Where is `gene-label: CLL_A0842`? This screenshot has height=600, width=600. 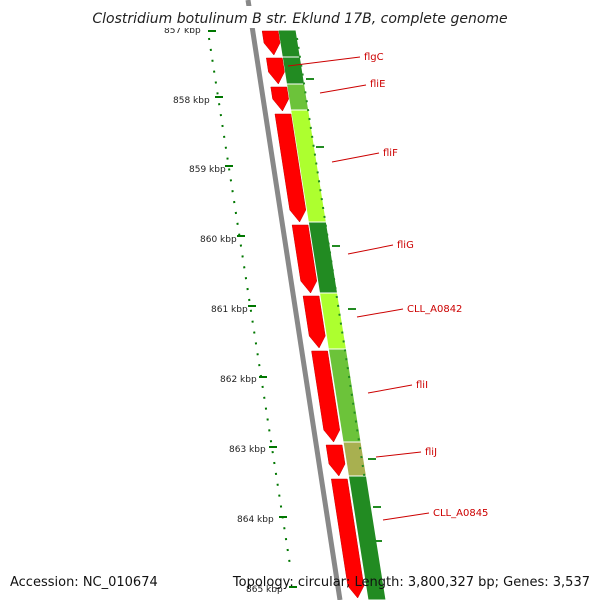 gene-label: CLL_A0842 is located at coordinates (434, 309).